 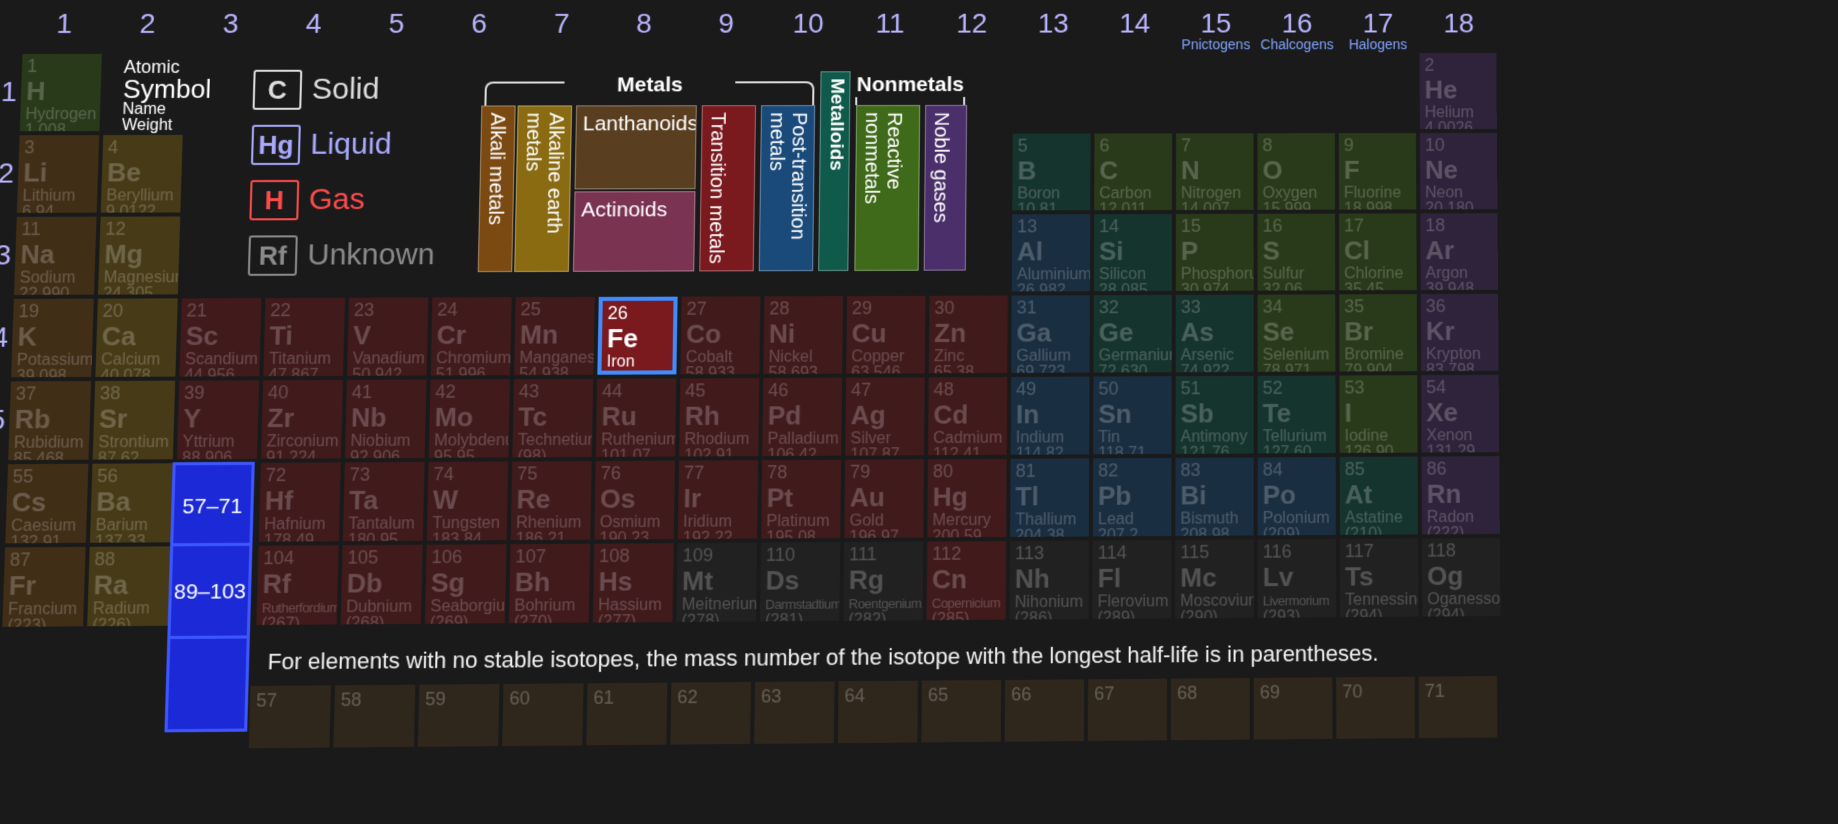 I want to click on element-cell-kr: 36 Kr Krypton 83.798, so click(x=1460, y=332).